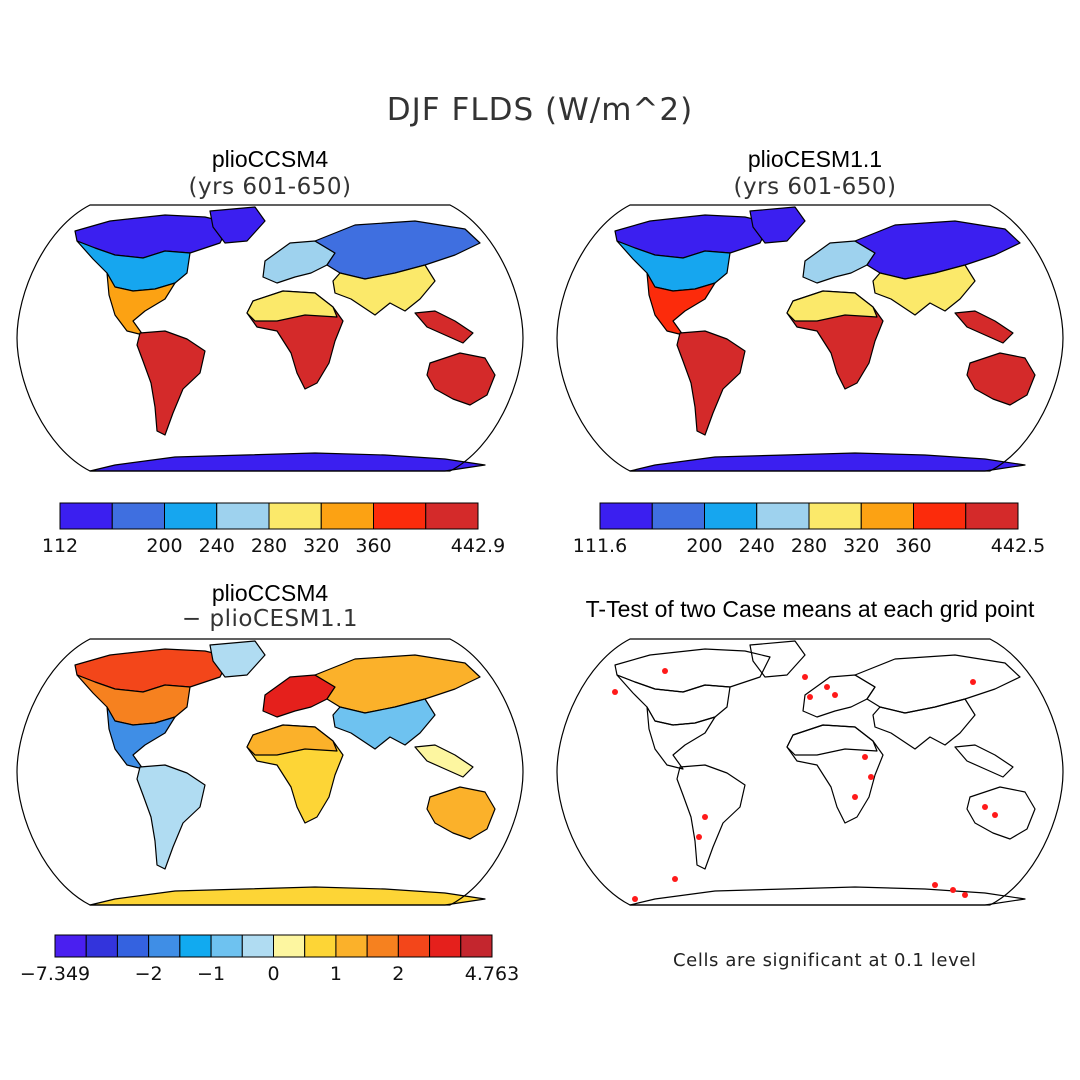  What do you see at coordinates (492, 974) in the screenshot?
I see `colorbar-tick-label: 4.763` at bounding box center [492, 974].